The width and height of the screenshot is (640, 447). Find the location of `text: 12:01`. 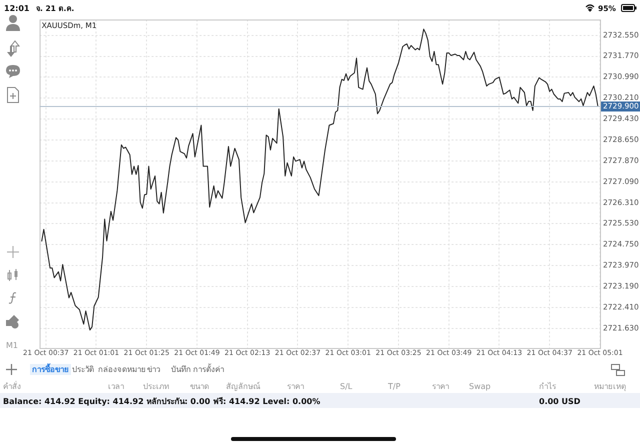

text: 12:01 is located at coordinates (17, 8).